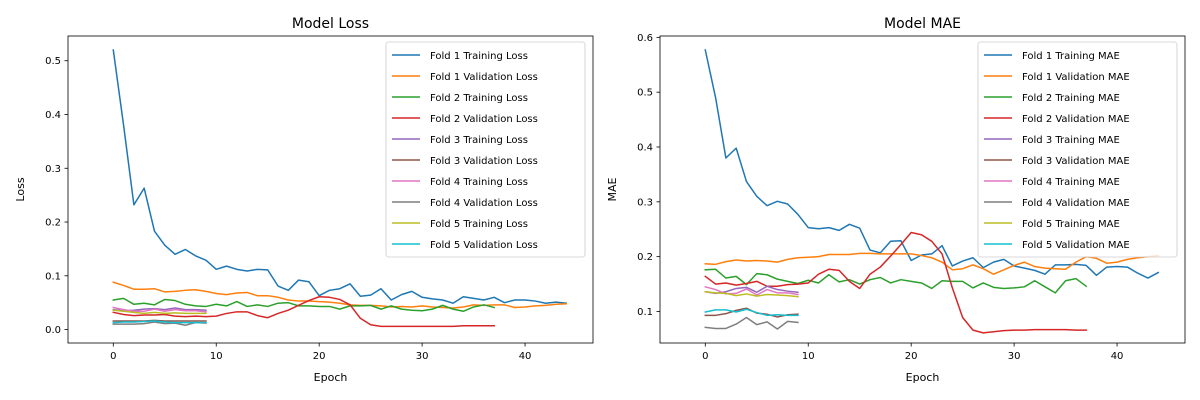 This screenshot has height=400, width=1200. I want to click on legend-entry: Fold 5 Training Loss, so click(479, 224).